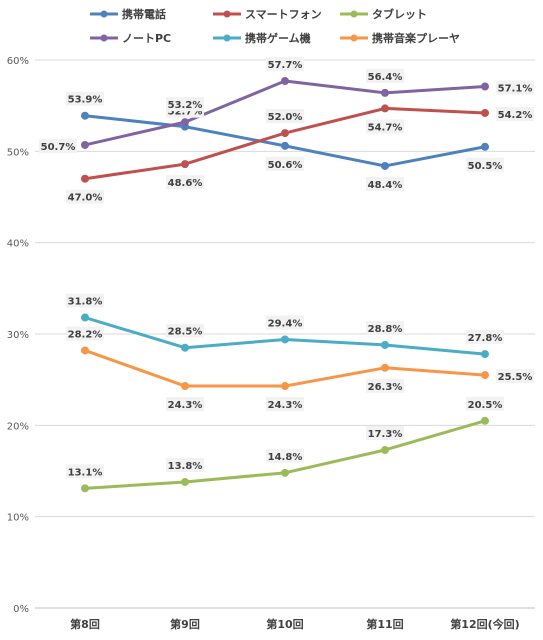 The image size is (543, 640). What do you see at coordinates (18, 335) in the screenshot?
I see `y-tick-label: 30%` at bounding box center [18, 335].